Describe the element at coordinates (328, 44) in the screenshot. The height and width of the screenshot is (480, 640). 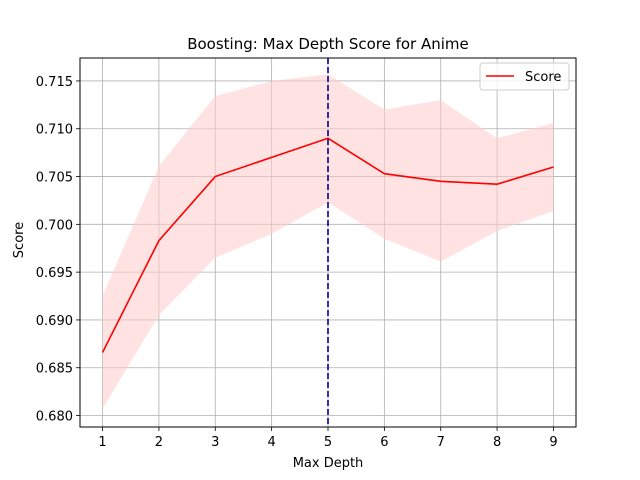
I see `chart-title: Boosting: Max Depth Score for Anime` at that location.